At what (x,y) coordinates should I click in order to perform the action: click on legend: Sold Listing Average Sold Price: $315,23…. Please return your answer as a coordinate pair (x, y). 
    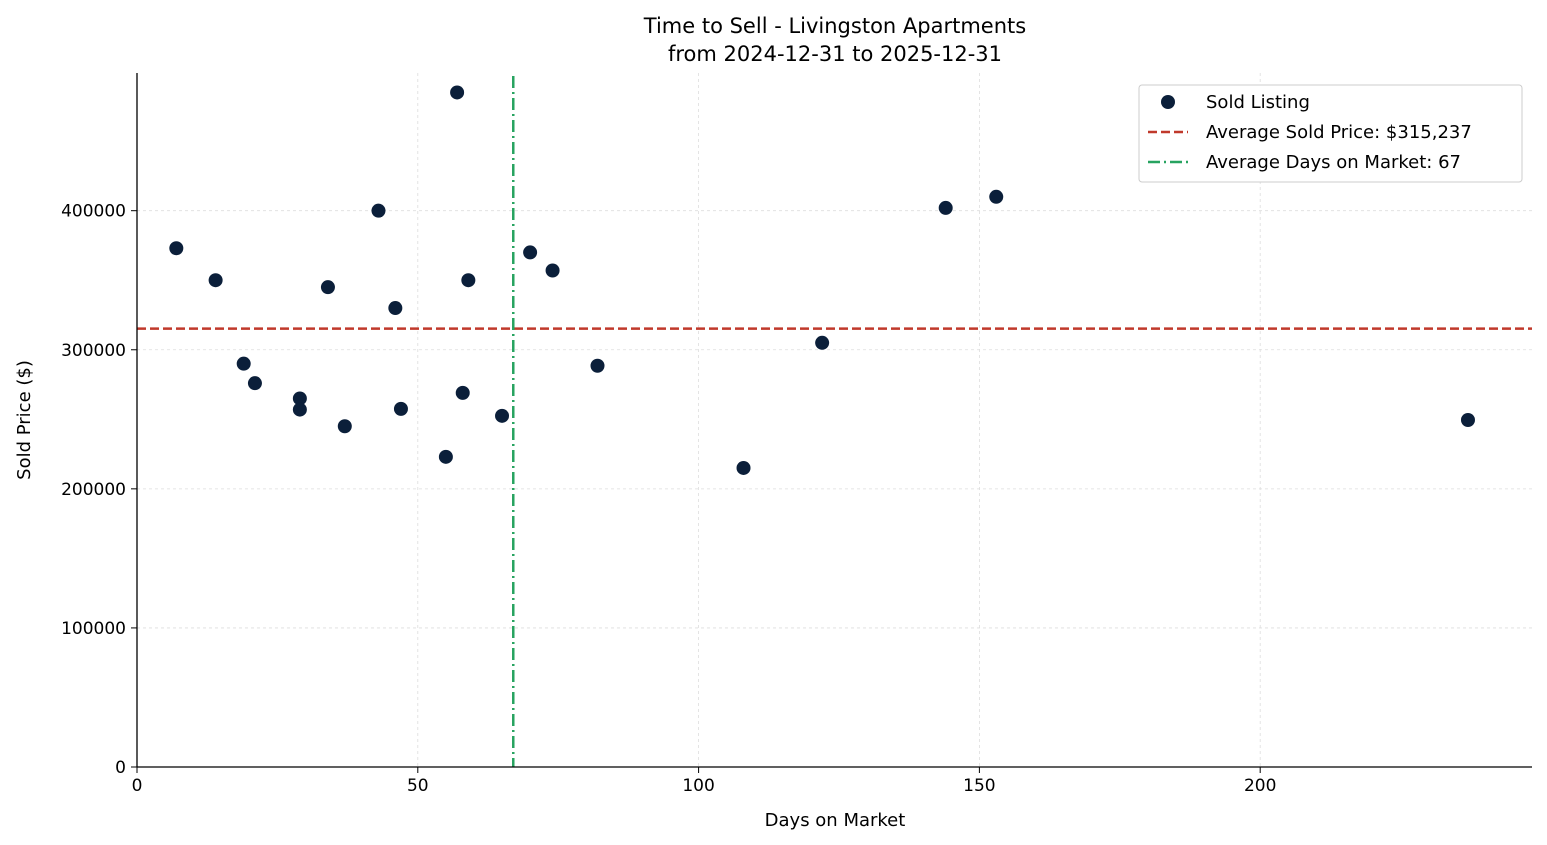
    Looking at the image, I should click on (1330, 133).